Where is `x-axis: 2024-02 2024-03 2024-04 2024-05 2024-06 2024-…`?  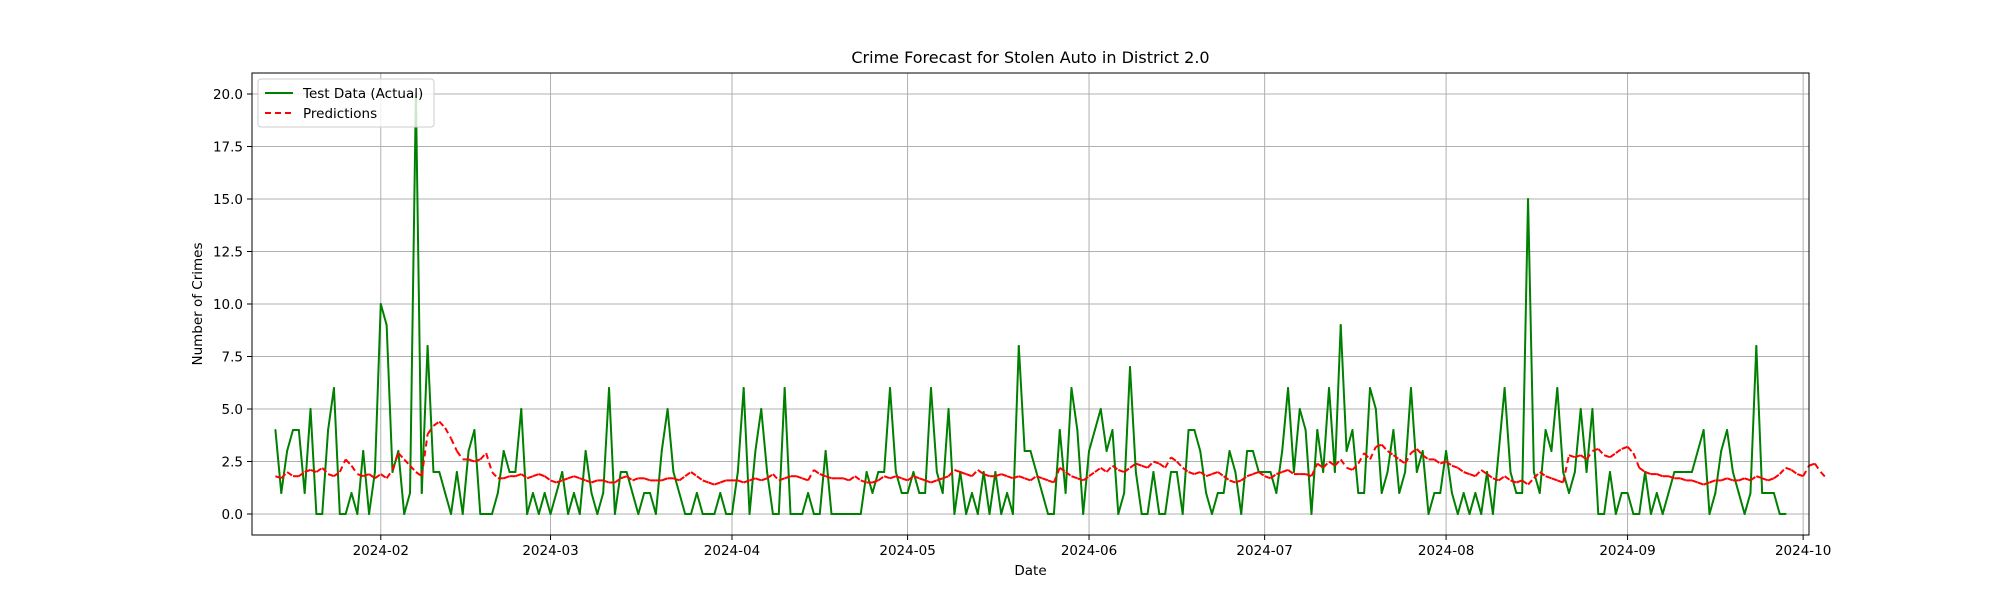 x-axis: 2024-02 2024-03 2024-04 2024-05 2024-06 2024-… is located at coordinates (1092, 547).